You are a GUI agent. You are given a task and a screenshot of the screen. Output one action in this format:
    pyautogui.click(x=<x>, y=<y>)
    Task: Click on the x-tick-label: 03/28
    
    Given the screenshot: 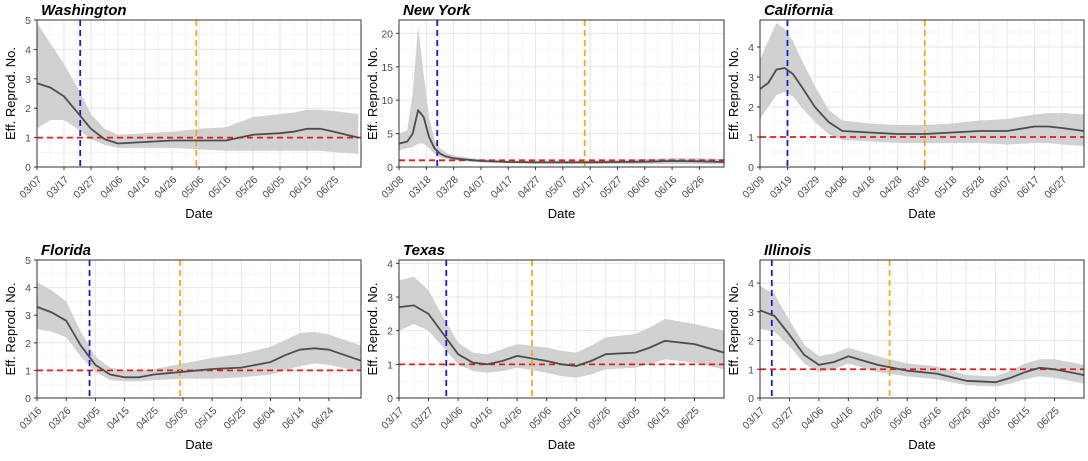 What is the action you would take?
    pyautogui.click(x=447, y=187)
    